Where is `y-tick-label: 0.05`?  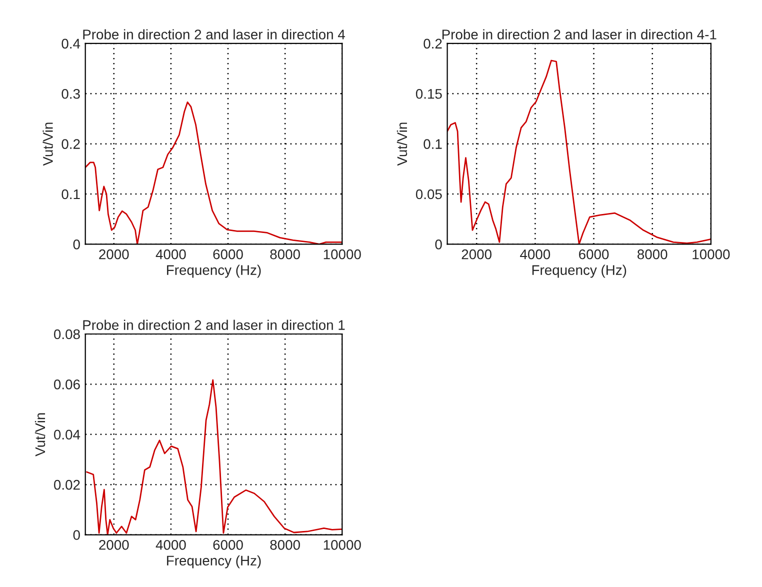 y-tick-label: 0.05 is located at coordinates (429, 194).